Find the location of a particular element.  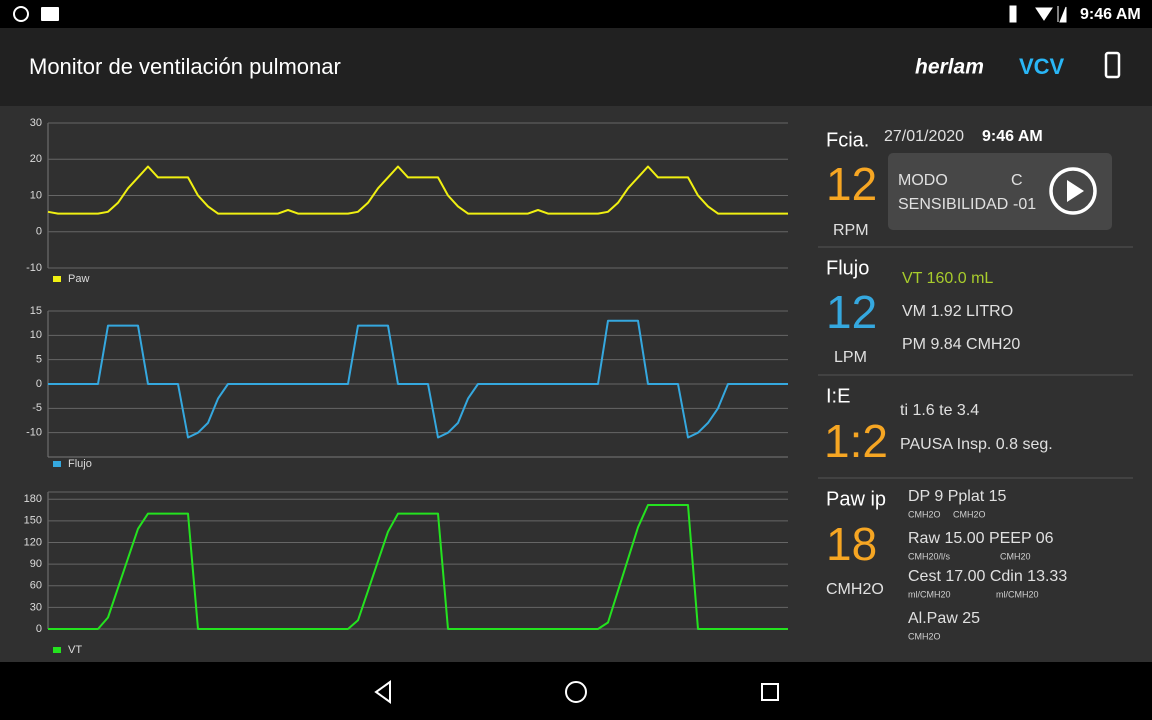

nav-home is located at coordinates (576, 692).